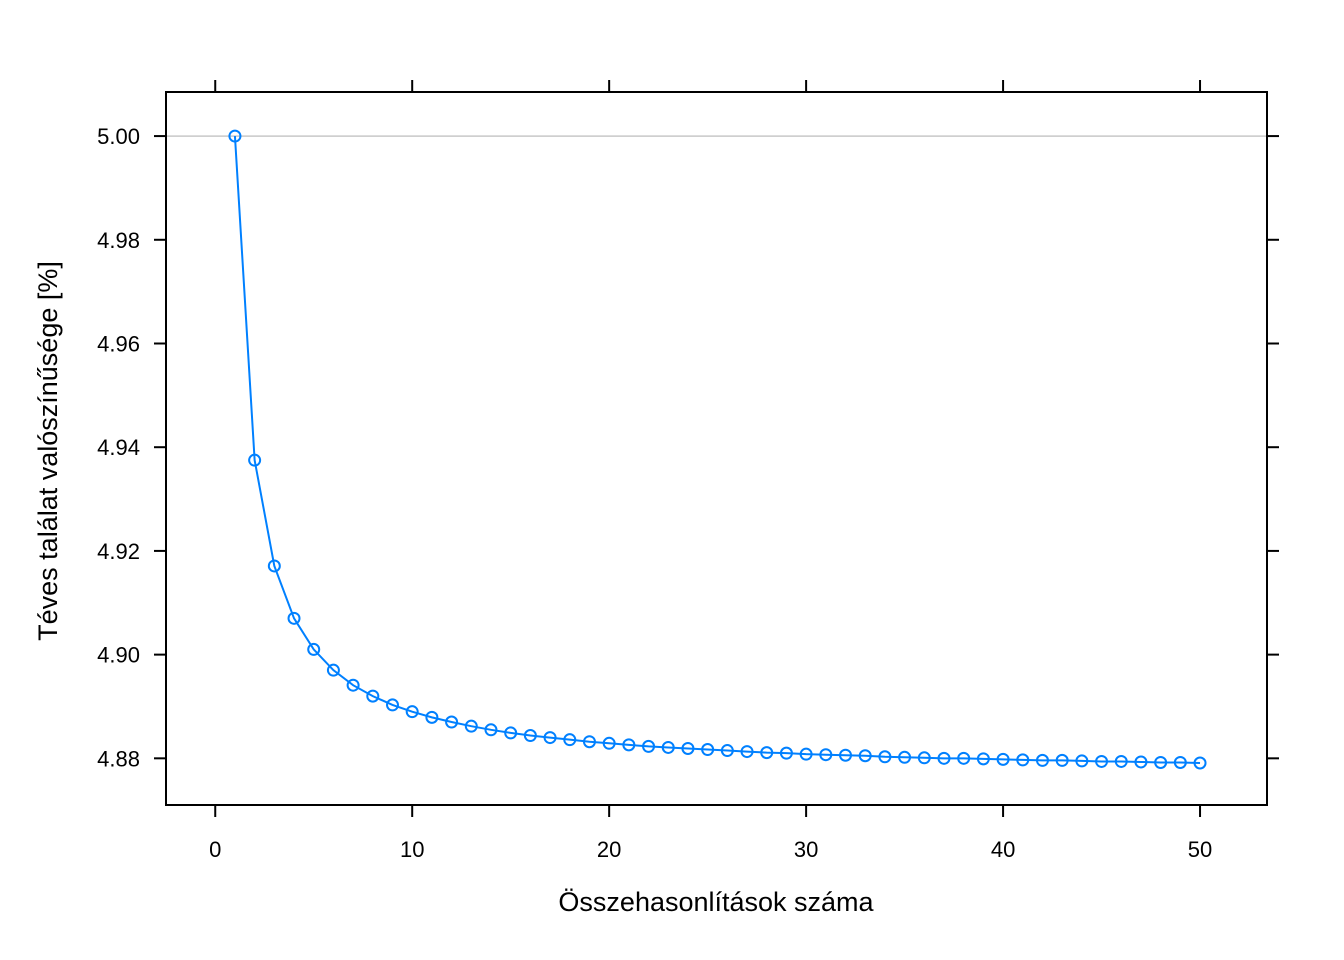 This screenshot has height=960, width=1344. What do you see at coordinates (118, 447) in the screenshot?
I see `y-tick-label: 4.94` at bounding box center [118, 447].